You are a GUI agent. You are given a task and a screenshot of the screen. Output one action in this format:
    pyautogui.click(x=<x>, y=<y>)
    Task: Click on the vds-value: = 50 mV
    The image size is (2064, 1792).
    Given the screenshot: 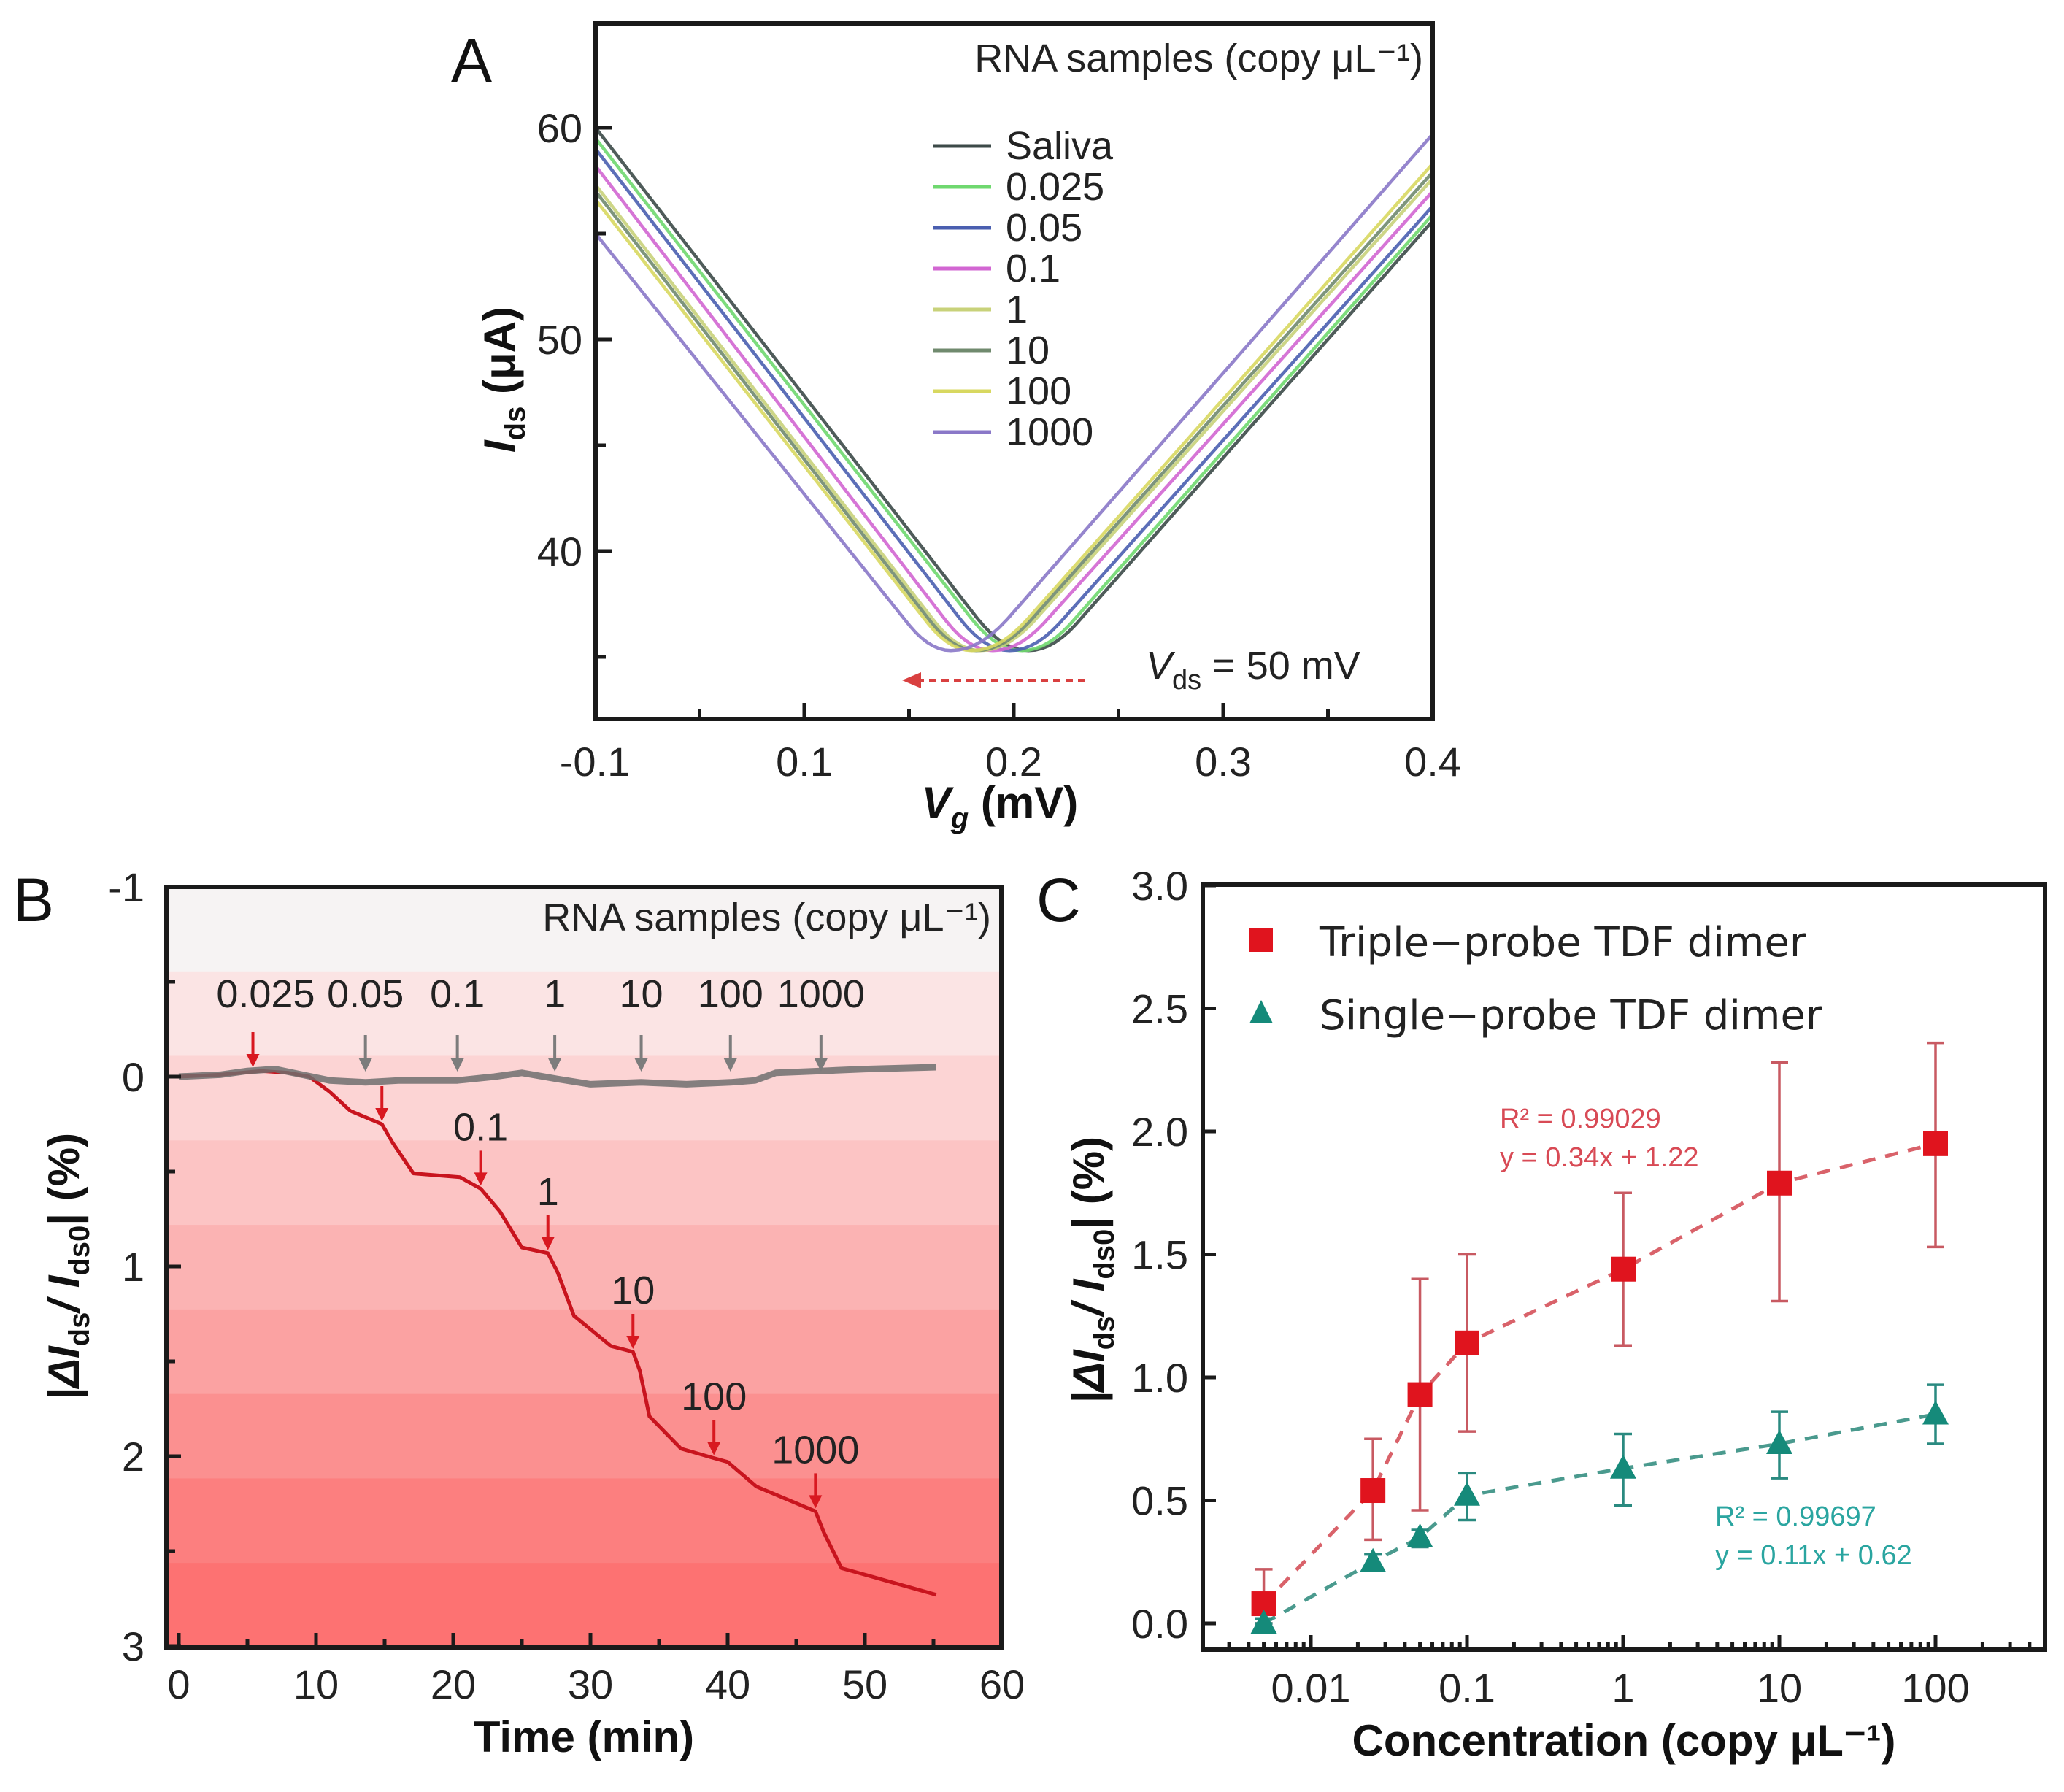 What is the action you would take?
    pyautogui.click(x=1280, y=666)
    